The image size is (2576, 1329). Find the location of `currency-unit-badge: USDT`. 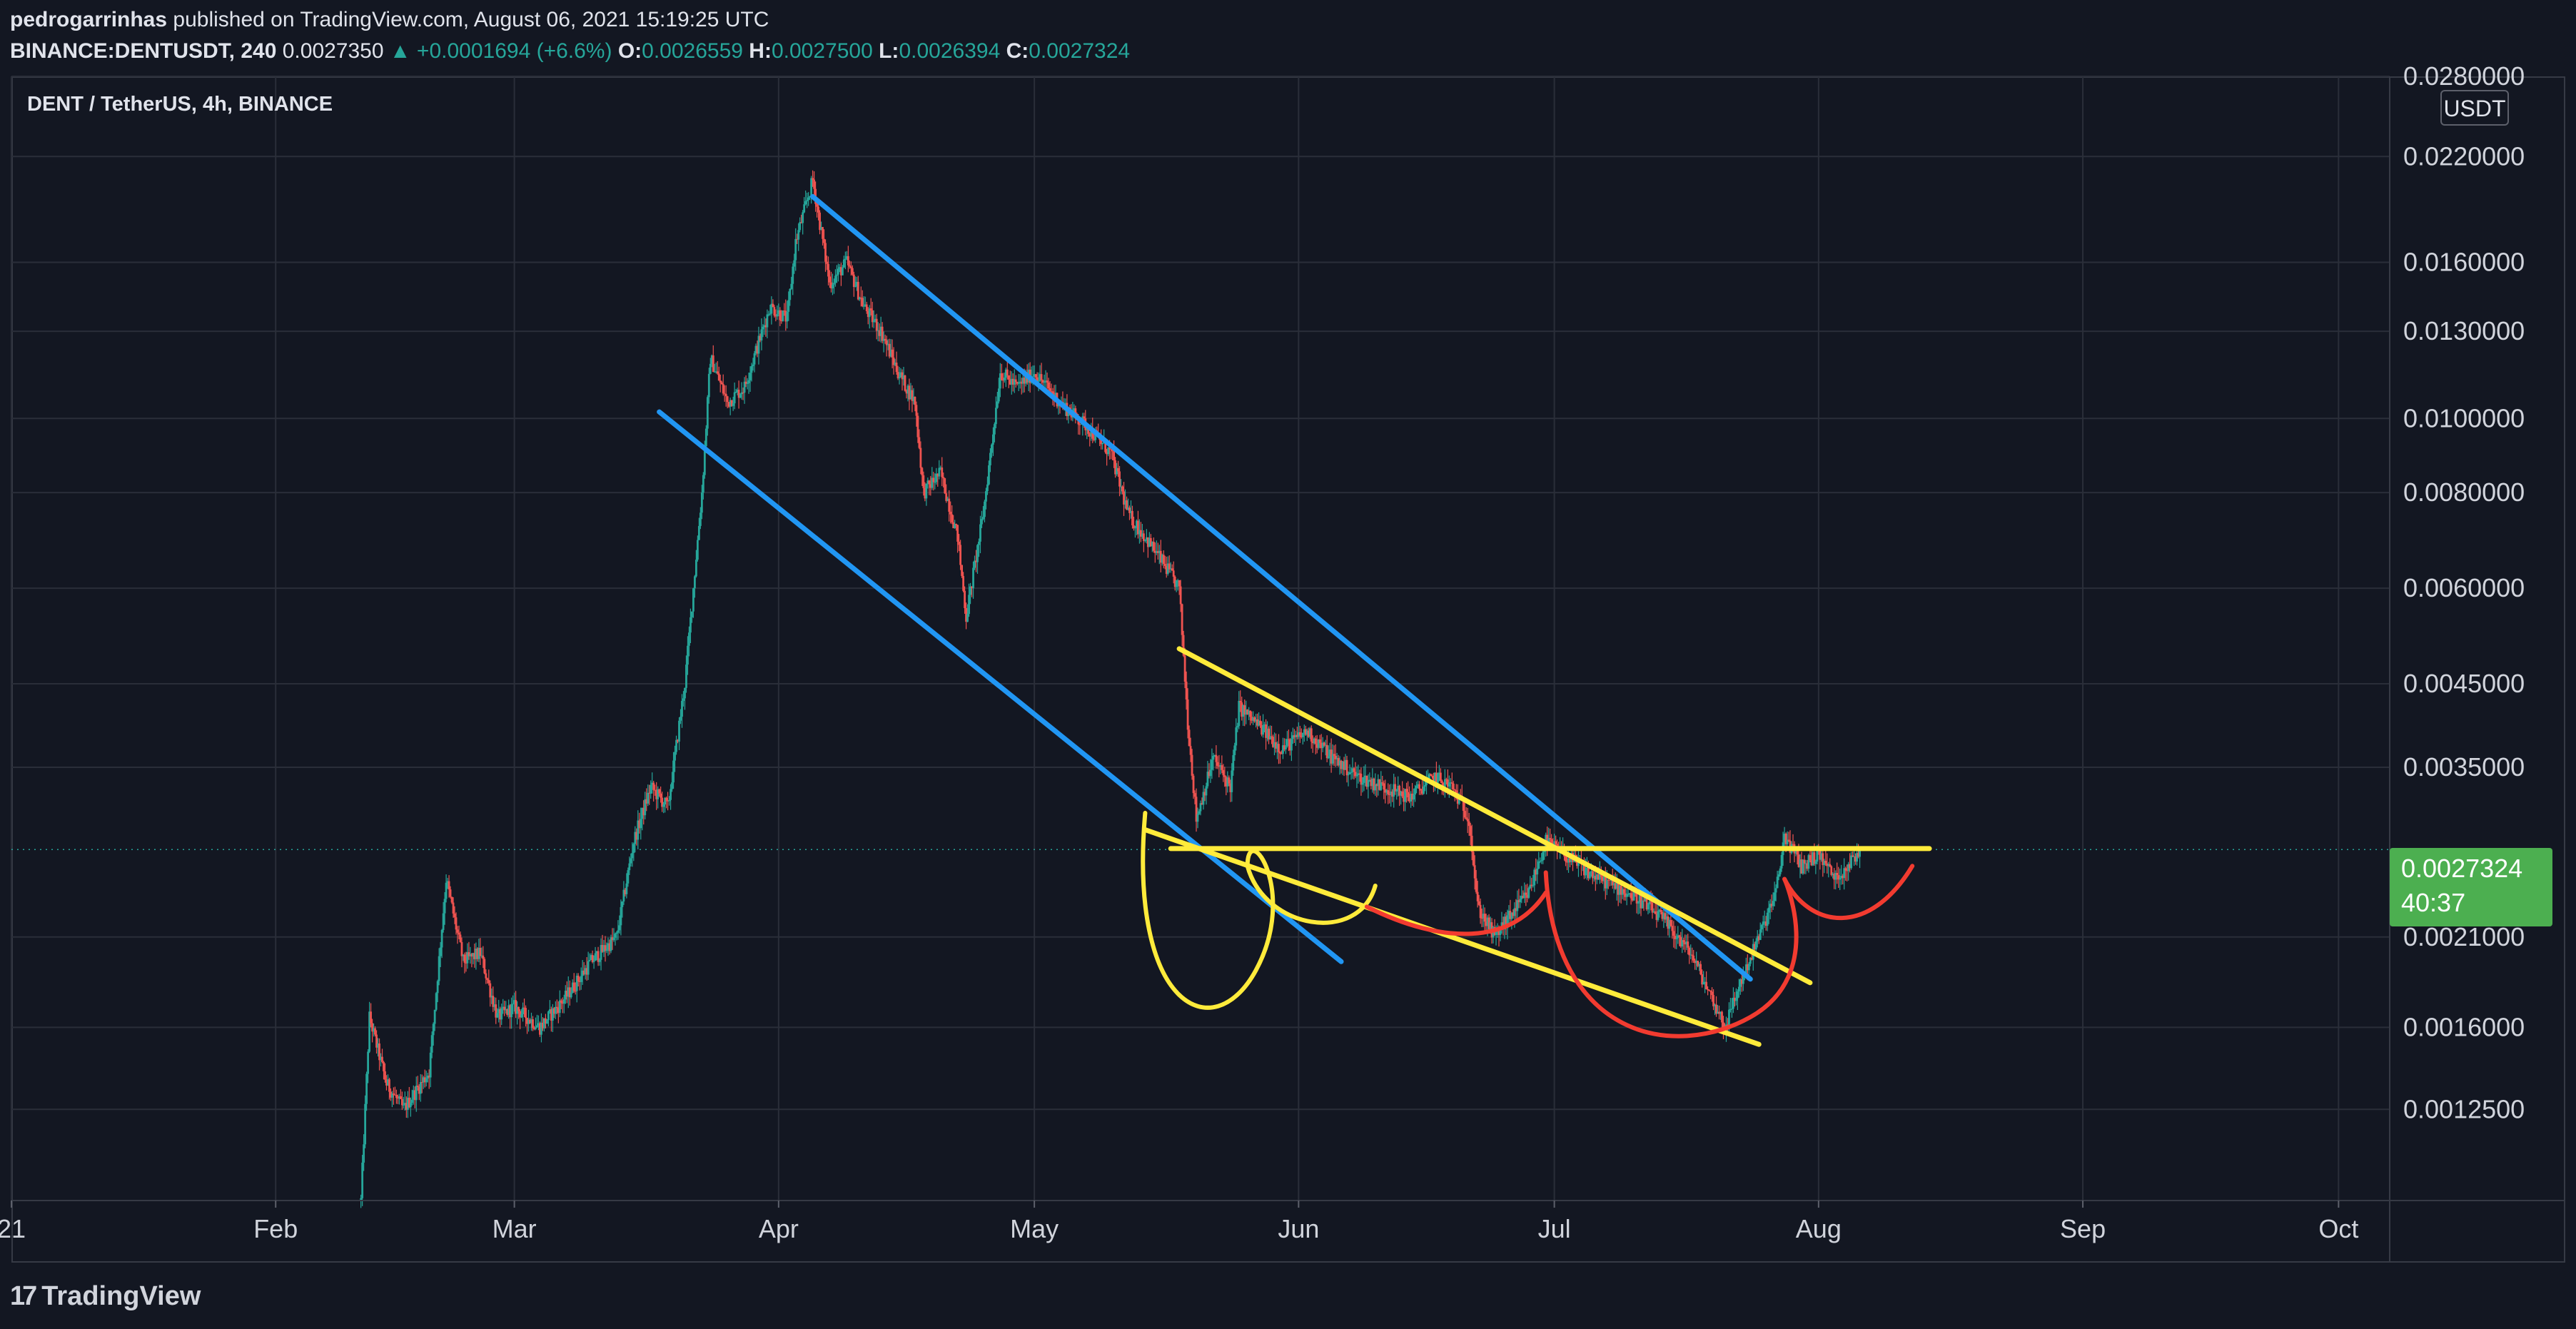

currency-unit-badge: USDT is located at coordinates (2474, 108).